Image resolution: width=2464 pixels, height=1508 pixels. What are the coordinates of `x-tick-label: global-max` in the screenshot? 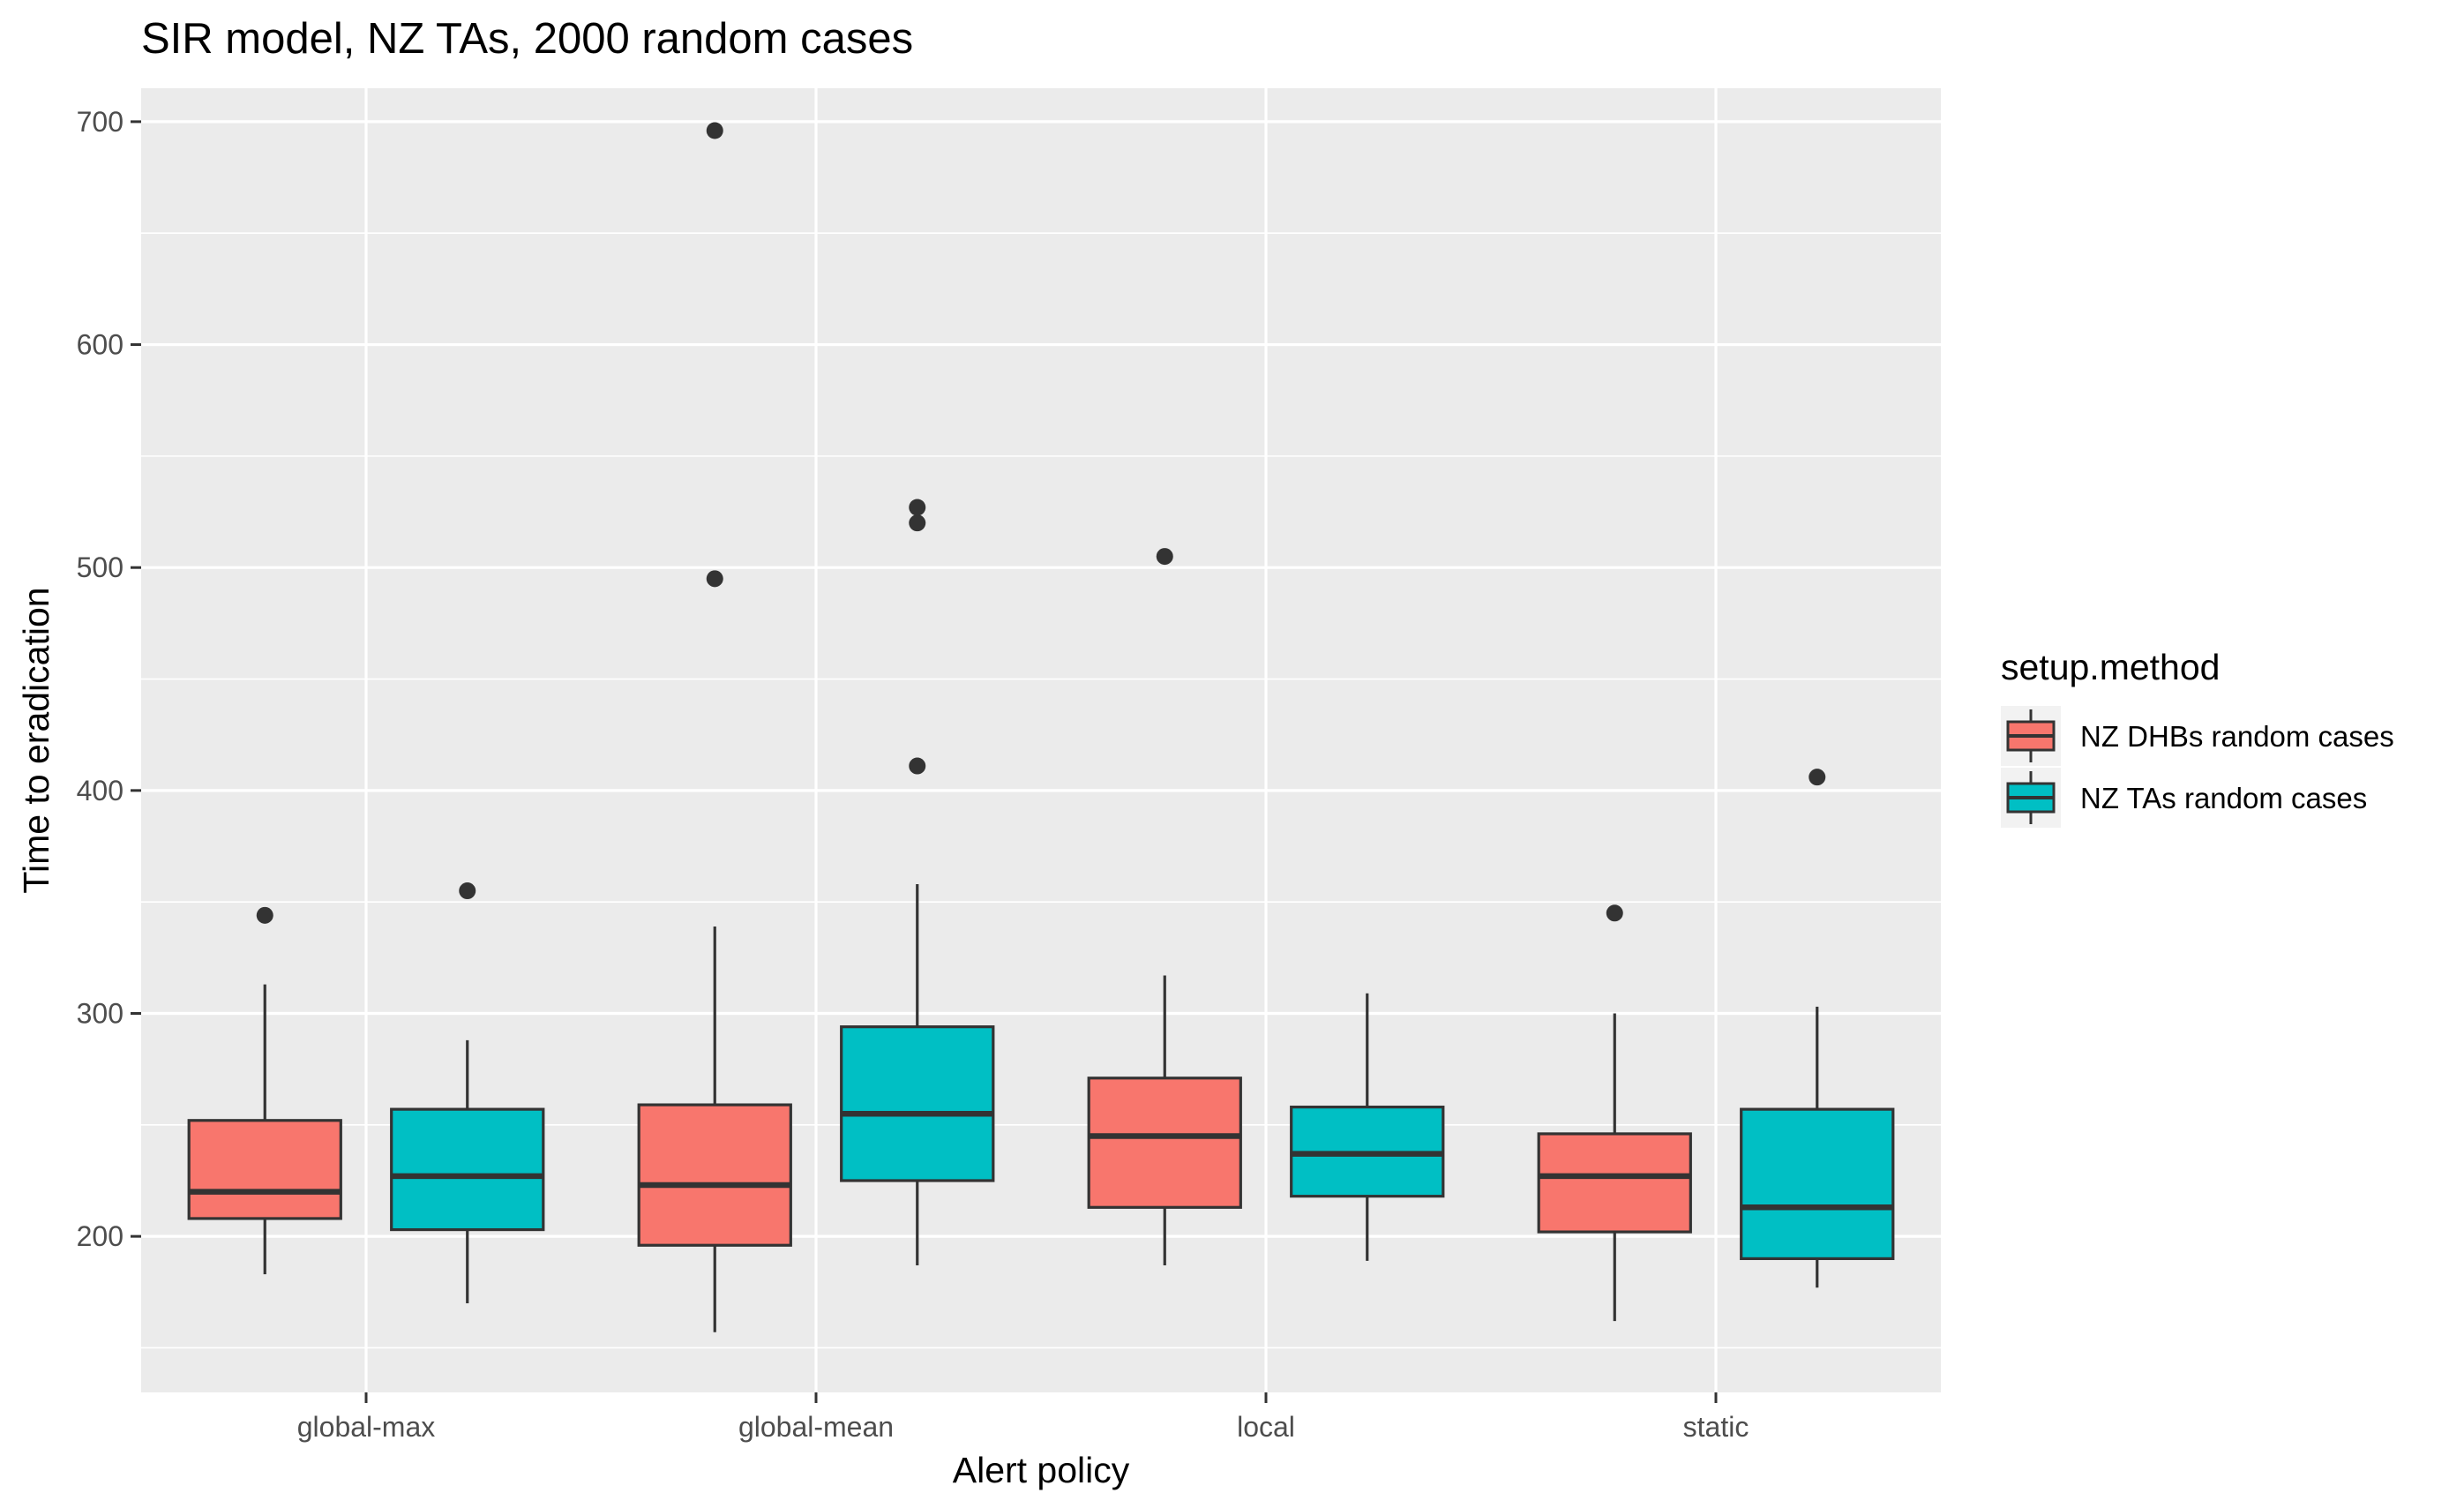 It's located at (366, 1427).